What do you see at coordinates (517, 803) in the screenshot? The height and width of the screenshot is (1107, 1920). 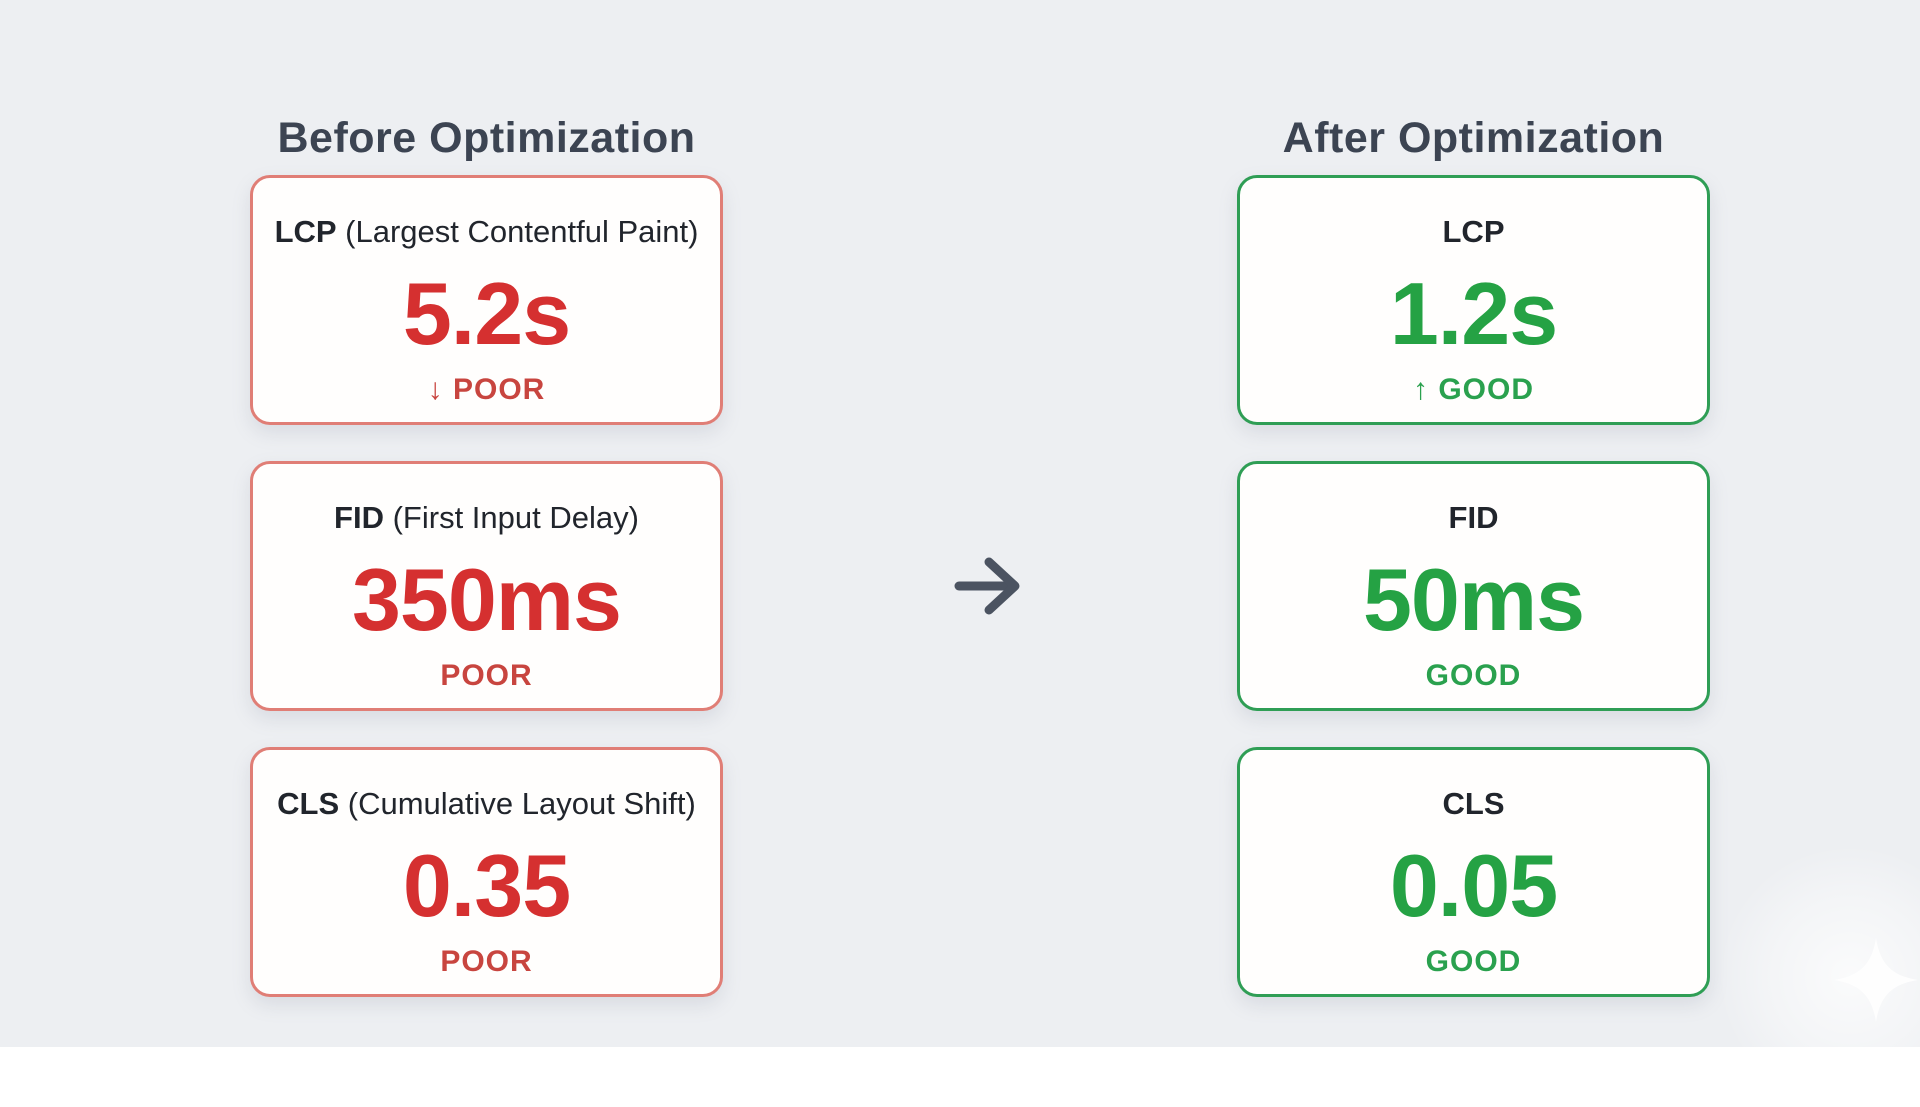 I see `metric-full-name: (Cumulative Layout Shift)` at bounding box center [517, 803].